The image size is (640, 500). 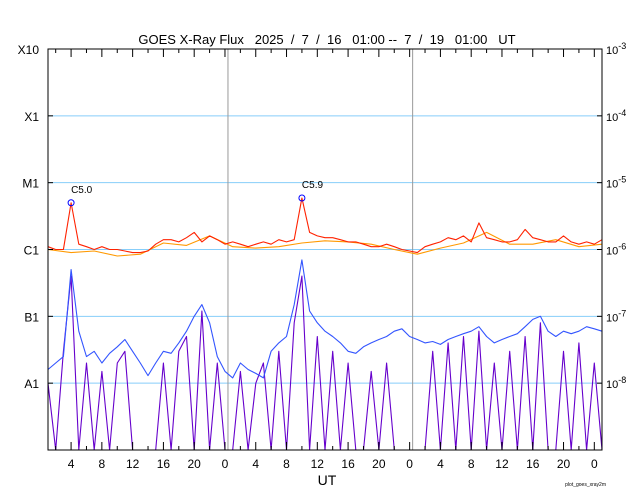 I want to click on right-tick-label: 10⁻⁸, so click(x=616, y=383).